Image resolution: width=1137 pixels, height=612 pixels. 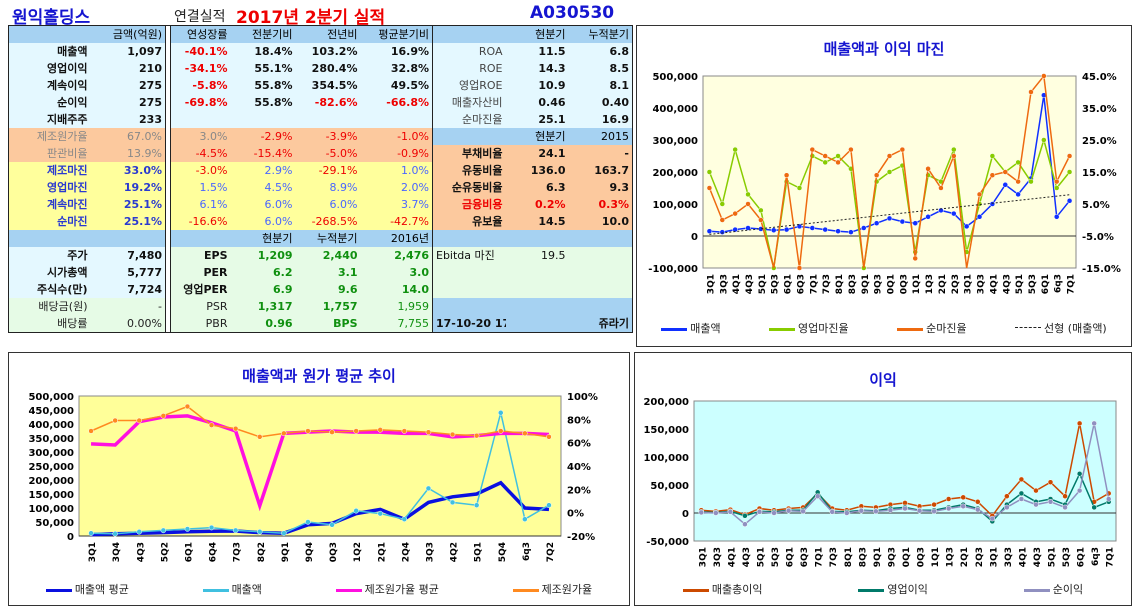 I want to click on legend-label: 매출액, so click(x=705, y=328).